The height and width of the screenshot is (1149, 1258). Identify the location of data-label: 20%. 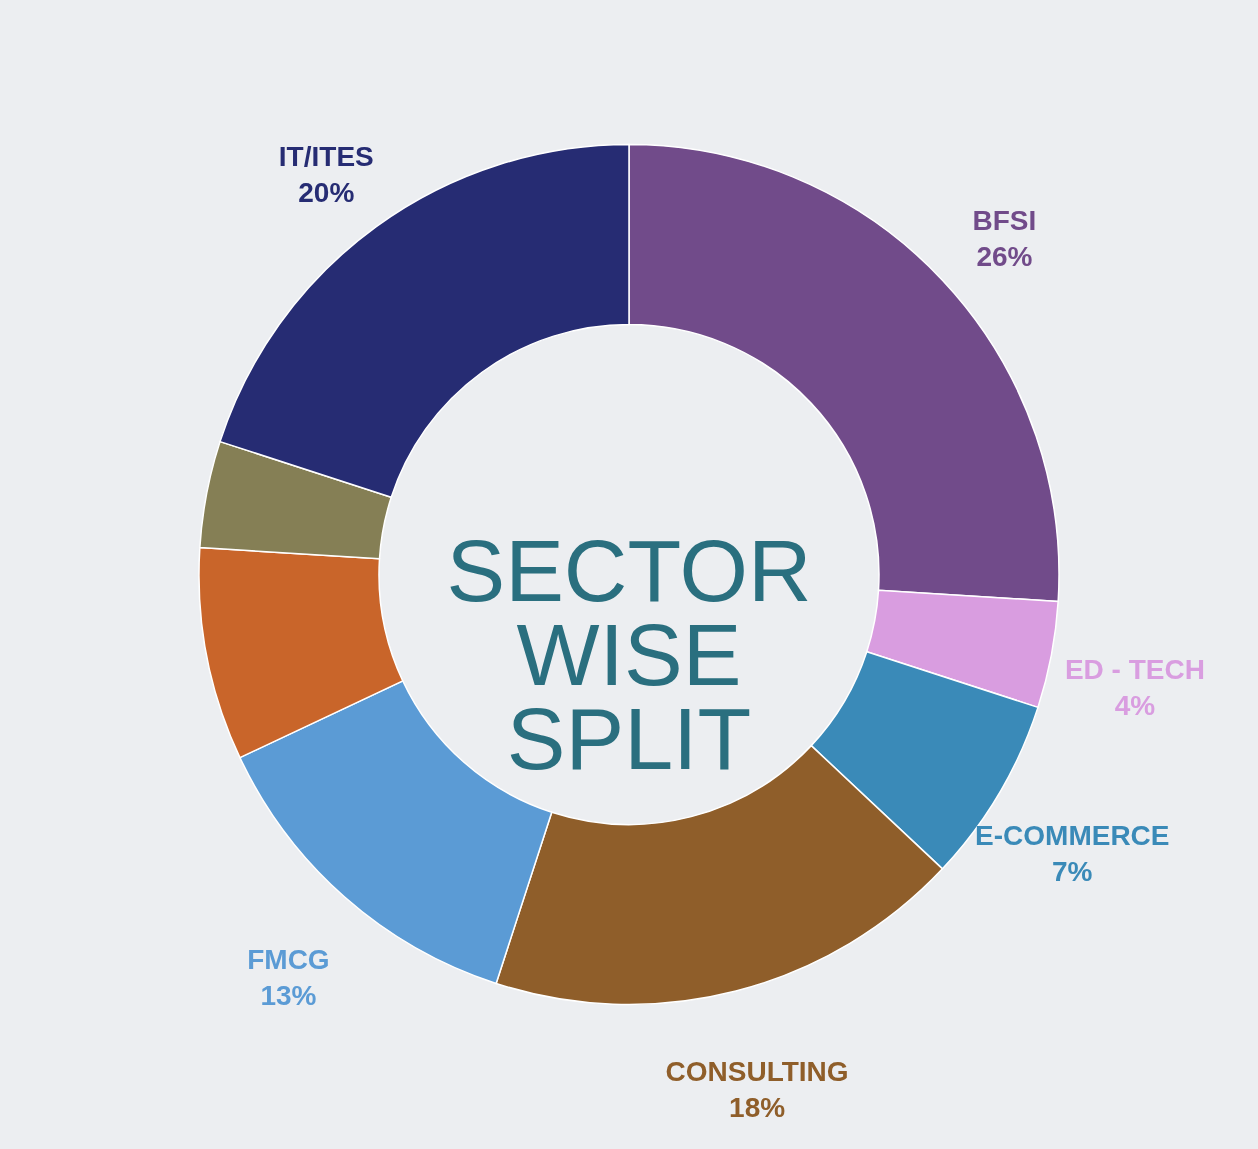
(326, 192).